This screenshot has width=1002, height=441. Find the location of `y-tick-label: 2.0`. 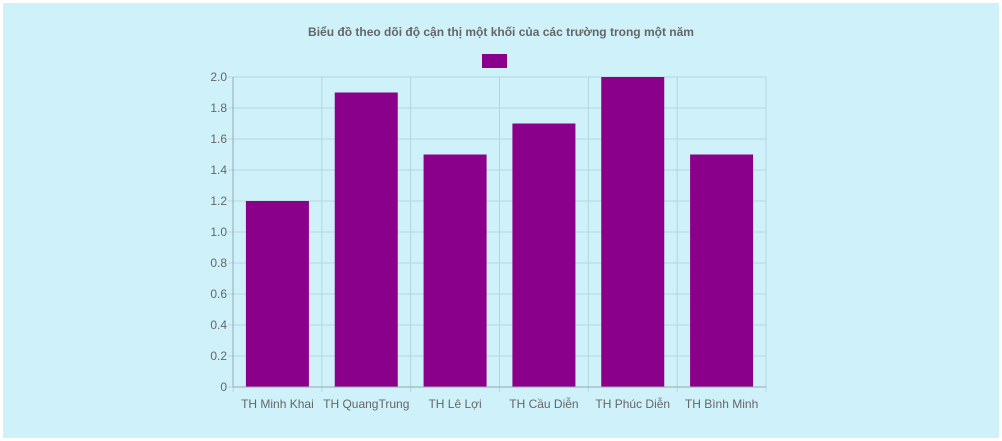

y-tick-label: 2.0 is located at coordinates (218, 77).